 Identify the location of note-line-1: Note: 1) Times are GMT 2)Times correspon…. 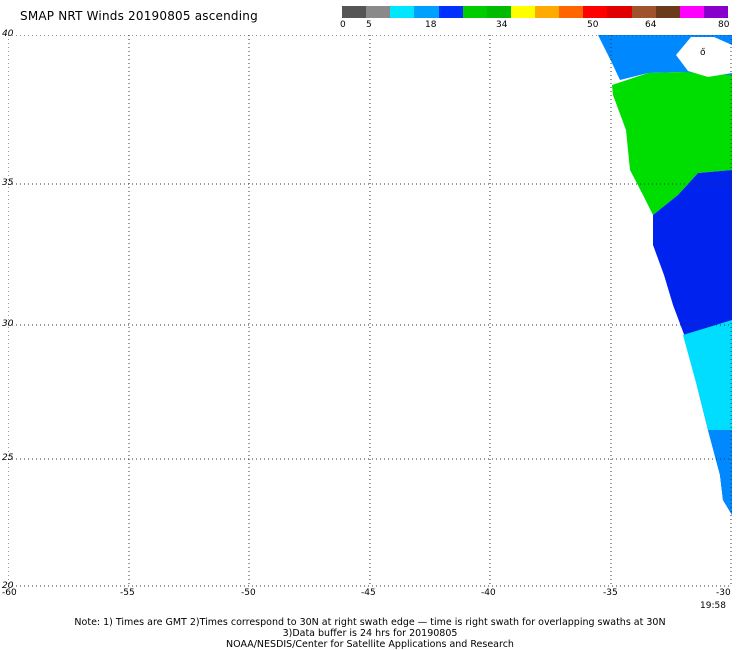
(370, 622).